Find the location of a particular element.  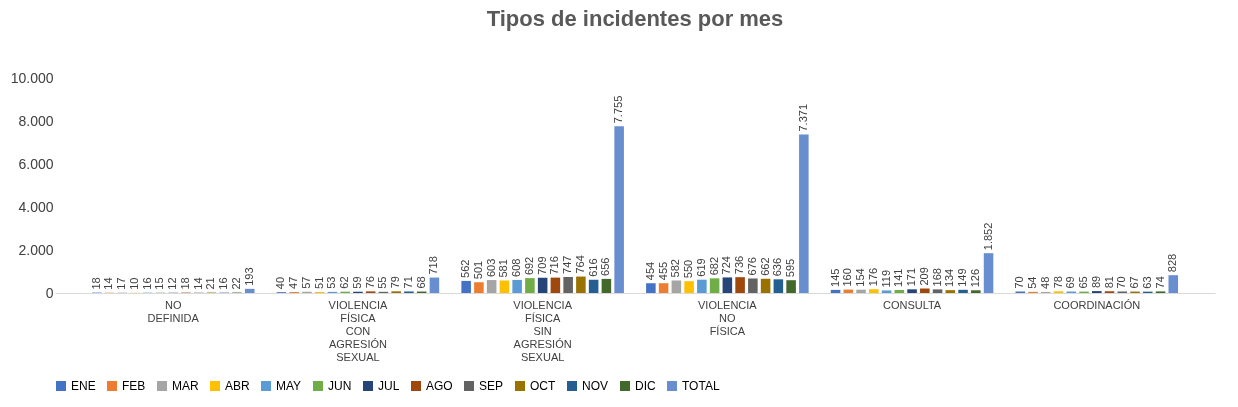

data-label: 18 is located at coordinates (95, 283).